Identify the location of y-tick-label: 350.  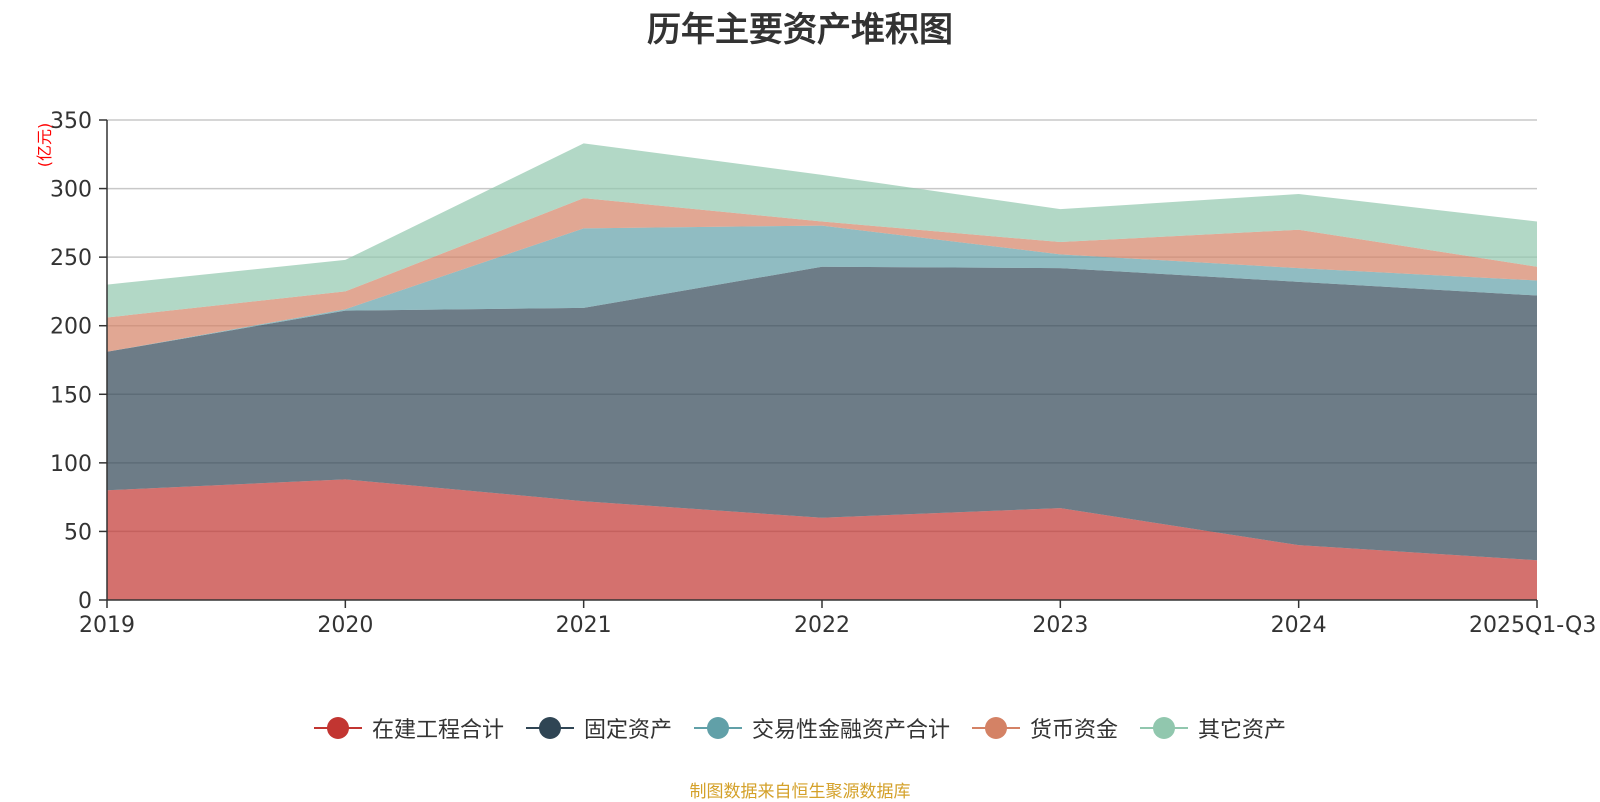
(71, 121).